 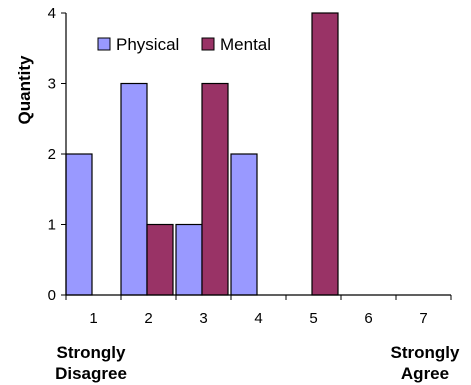 What do you see at coordinates (208, 44) in the screenshot?
I see `legend-swatch-mental` at bounding box center [208, 44].